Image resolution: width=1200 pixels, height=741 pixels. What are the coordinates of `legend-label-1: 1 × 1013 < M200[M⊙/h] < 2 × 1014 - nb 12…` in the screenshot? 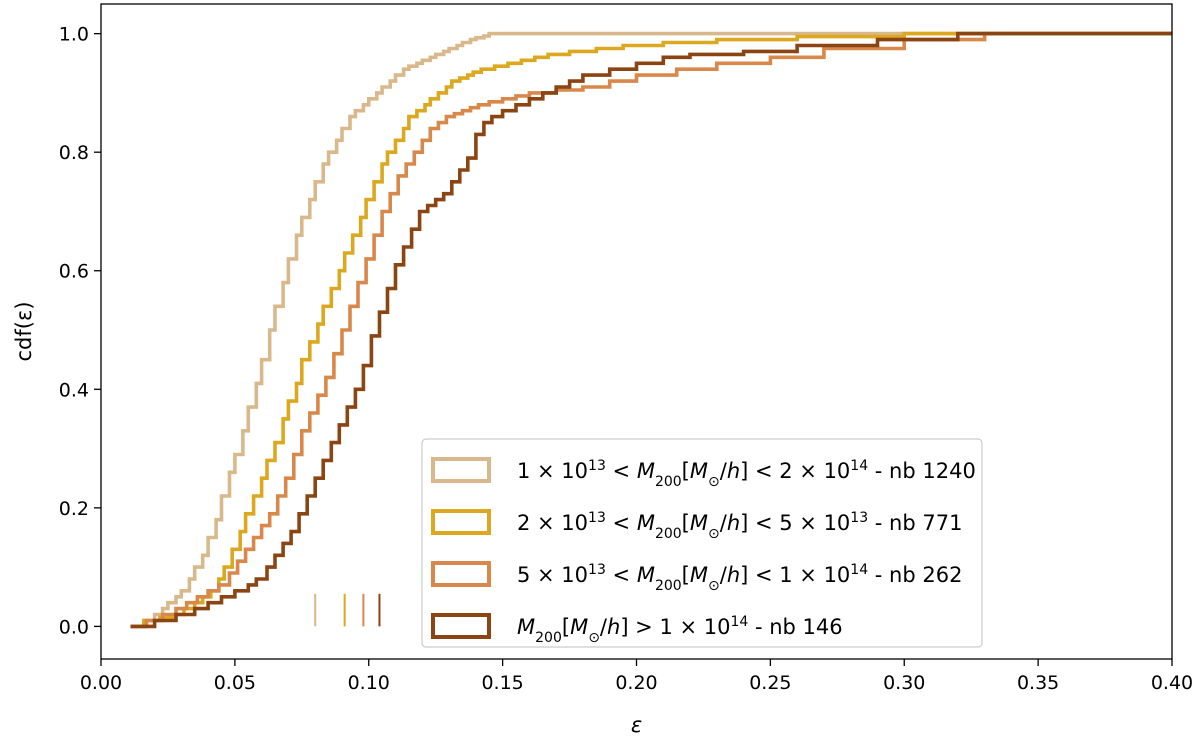 It's located at (746, 474).